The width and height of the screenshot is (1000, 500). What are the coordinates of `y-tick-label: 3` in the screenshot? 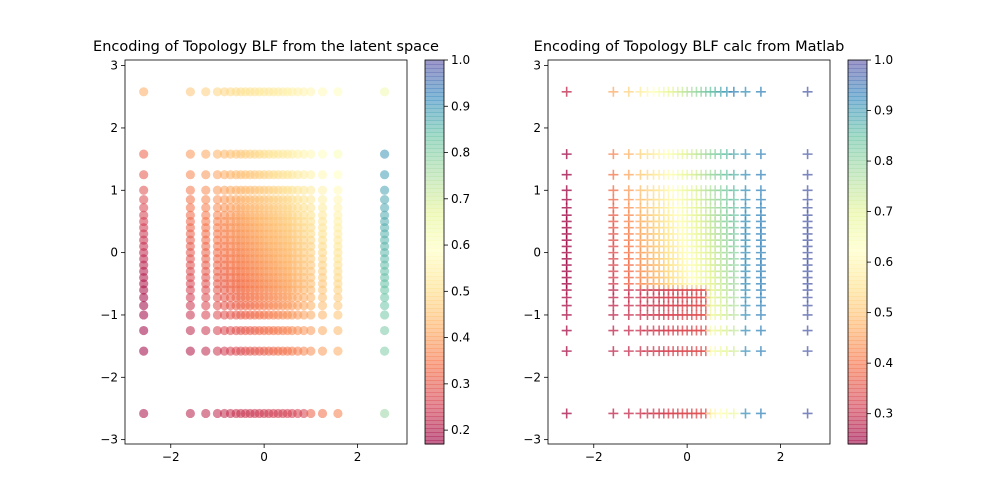 It's located at (537, 66).